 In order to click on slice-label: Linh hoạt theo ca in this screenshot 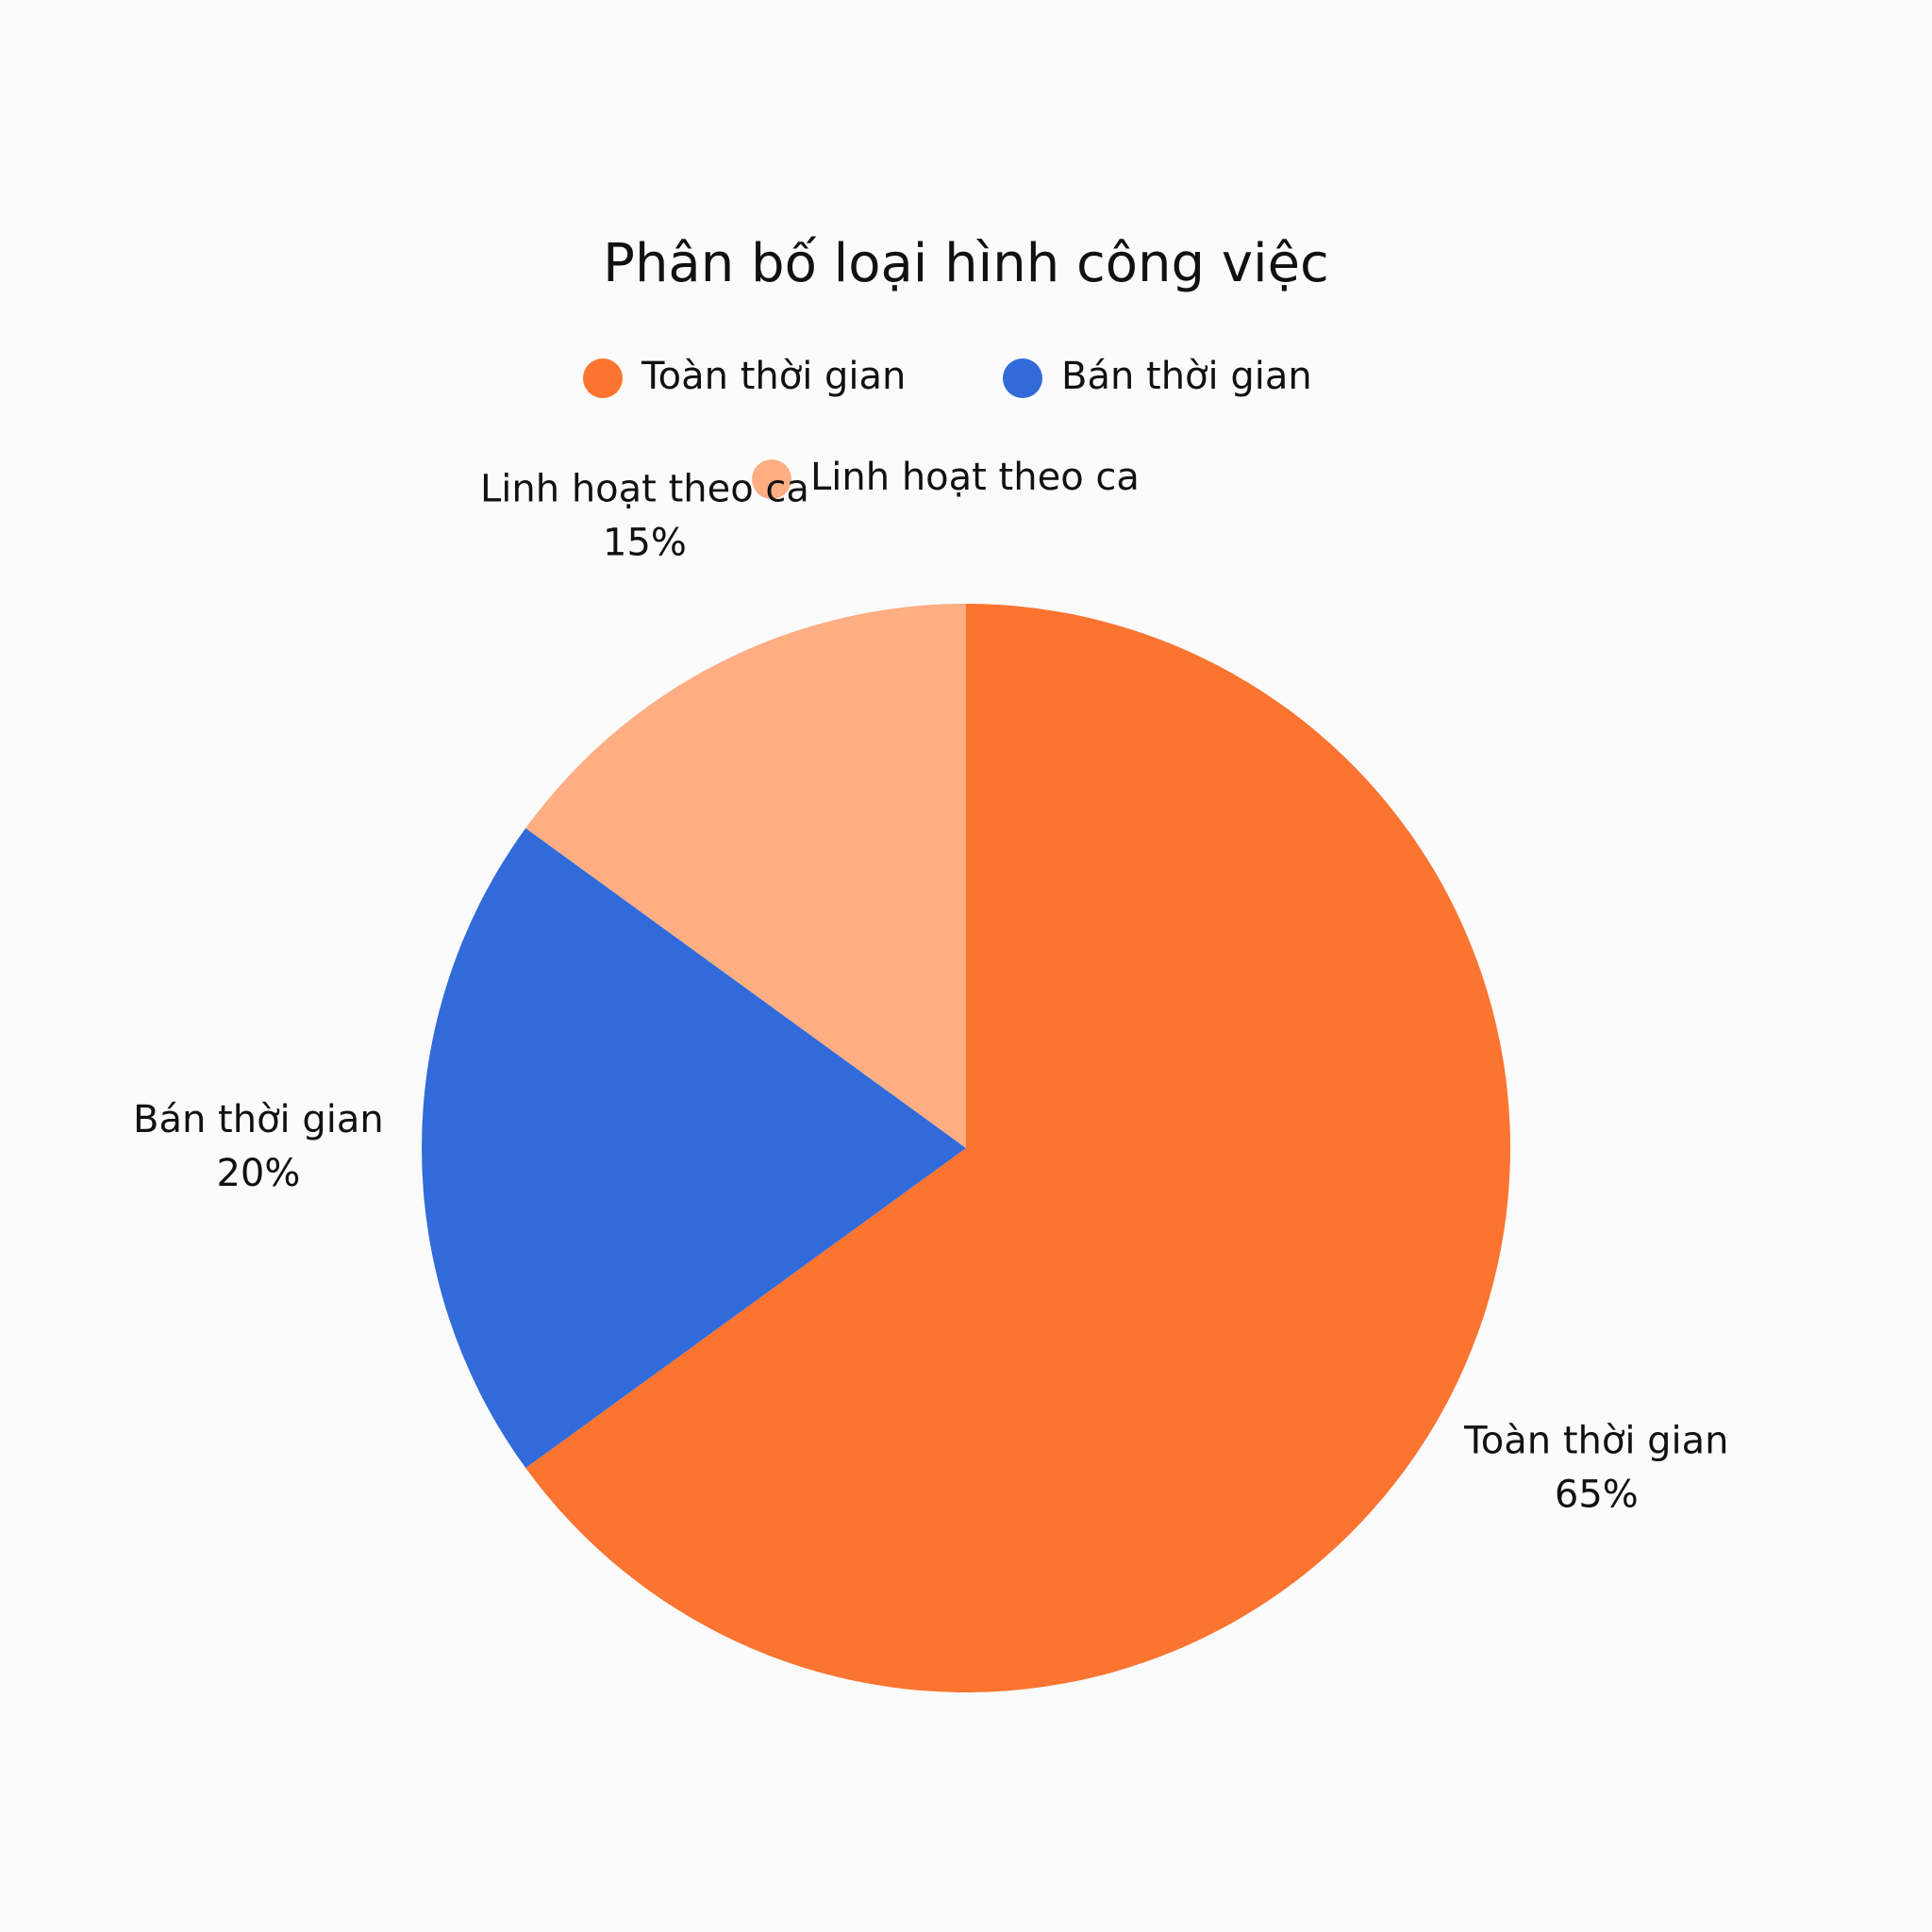, I will do `click(644, 490)`.